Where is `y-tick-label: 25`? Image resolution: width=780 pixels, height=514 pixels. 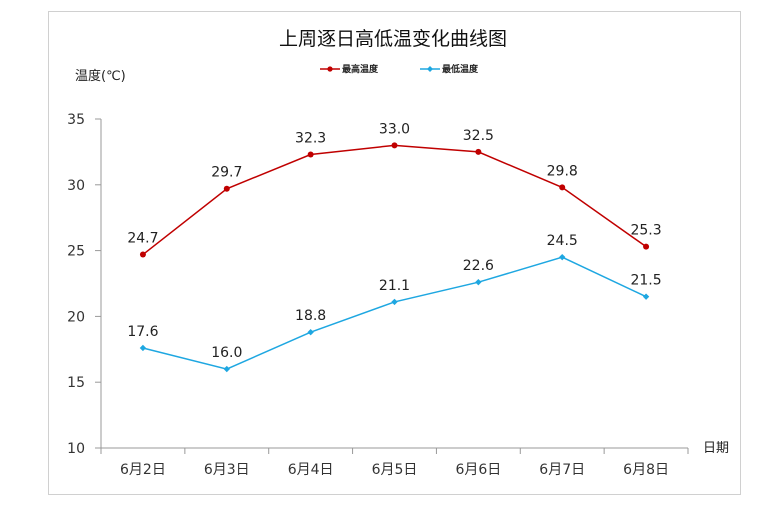
y-tick-label: 25 is located at coordinates (76, 252).